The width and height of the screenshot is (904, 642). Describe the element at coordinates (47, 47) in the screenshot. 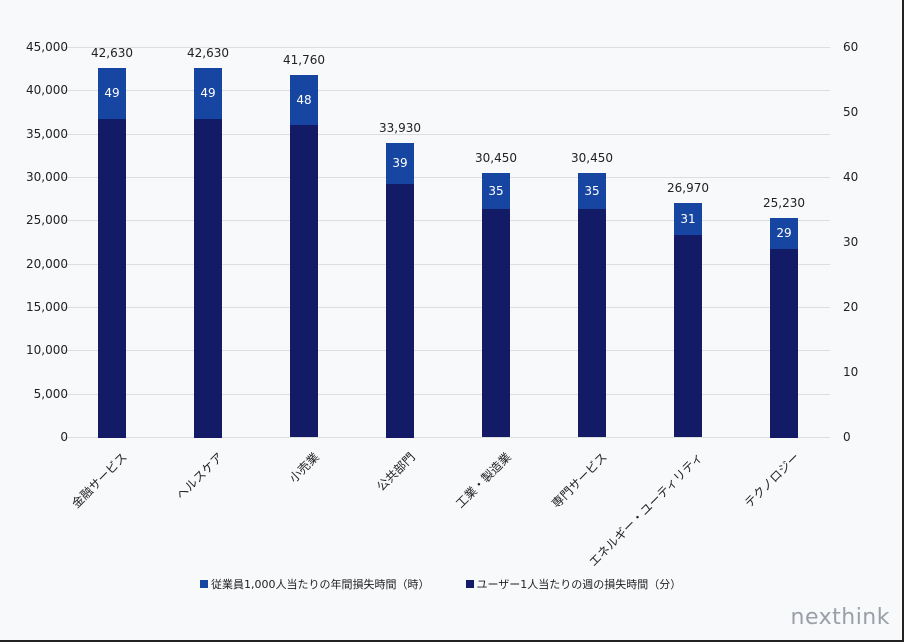

I see `left-axis-tick: 45,000` at that location.